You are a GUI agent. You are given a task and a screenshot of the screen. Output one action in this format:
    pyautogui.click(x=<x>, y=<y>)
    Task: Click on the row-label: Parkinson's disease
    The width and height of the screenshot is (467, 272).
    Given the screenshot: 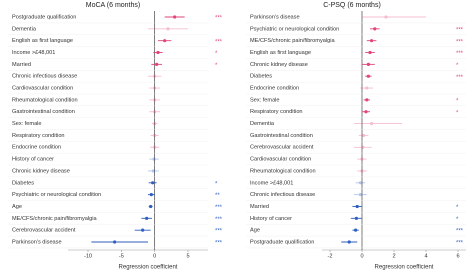 What is the action you would take?
    pyautogui.click(x=37, y=242)
    